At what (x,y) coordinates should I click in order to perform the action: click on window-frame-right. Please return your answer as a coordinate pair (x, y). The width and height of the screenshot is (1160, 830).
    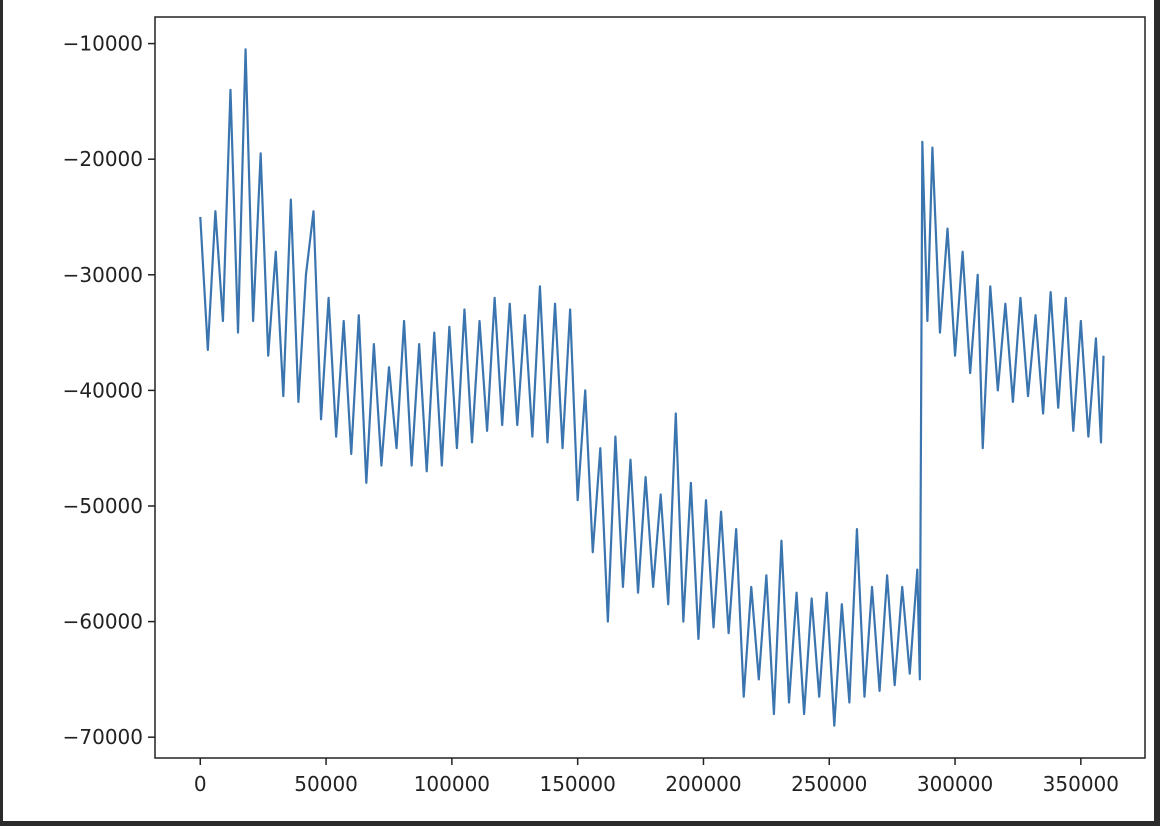
    Looking at the image, I should click on (1157, 413).